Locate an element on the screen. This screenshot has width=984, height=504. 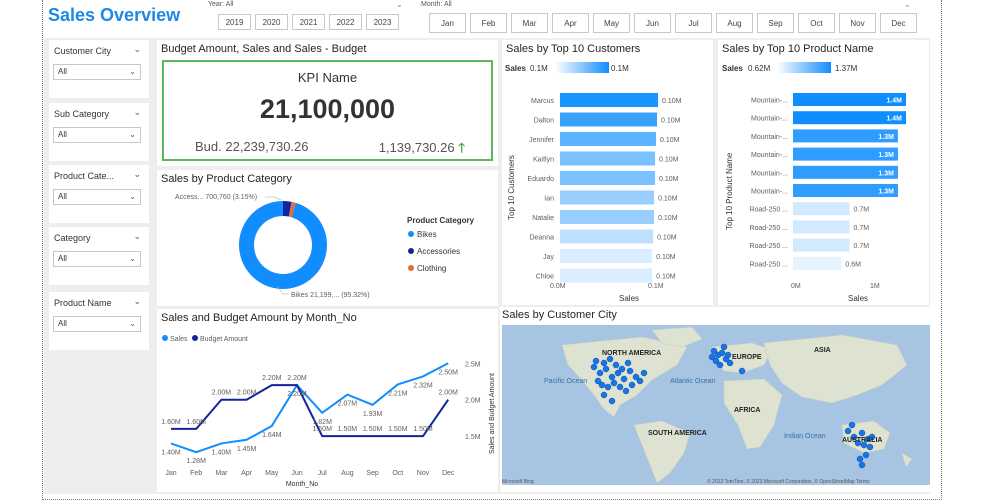
series-line-sales is located at coordinates (309, 408).